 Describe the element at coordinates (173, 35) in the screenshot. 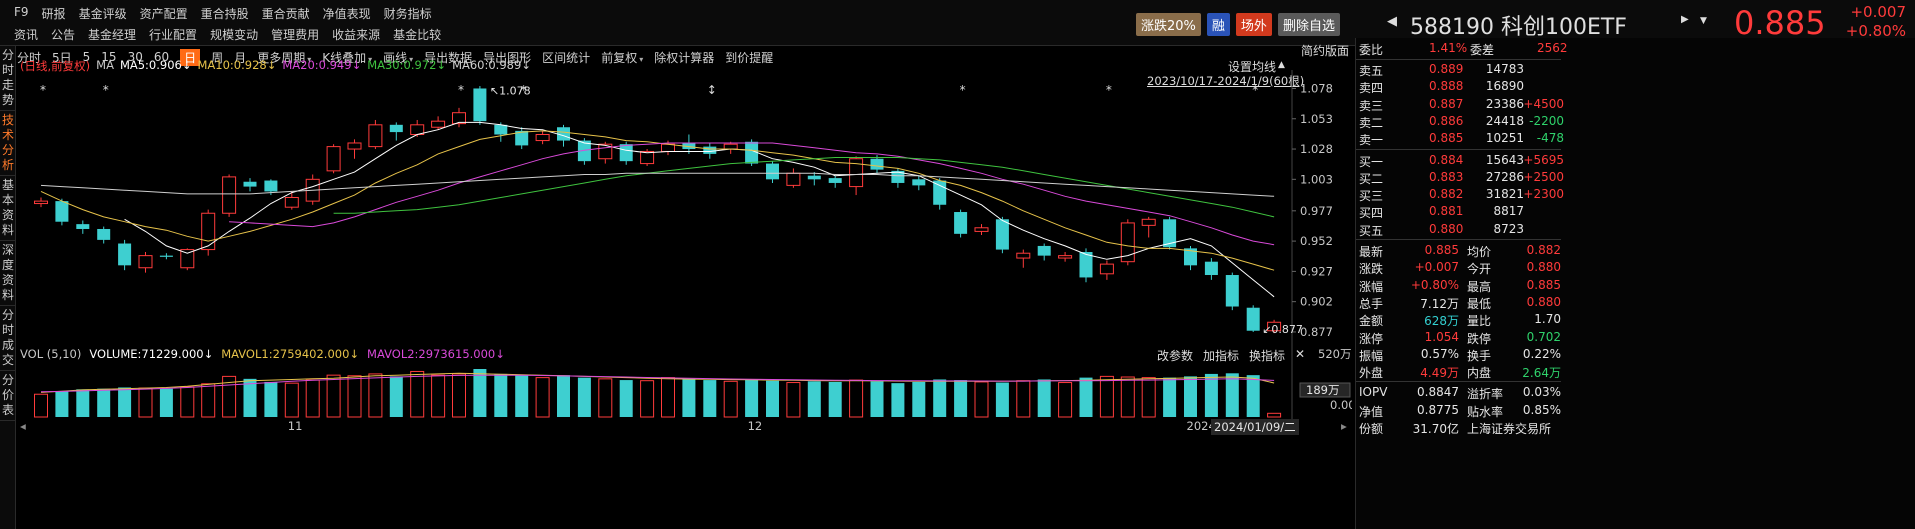

I see `menu-item: 行业配置` at that location.